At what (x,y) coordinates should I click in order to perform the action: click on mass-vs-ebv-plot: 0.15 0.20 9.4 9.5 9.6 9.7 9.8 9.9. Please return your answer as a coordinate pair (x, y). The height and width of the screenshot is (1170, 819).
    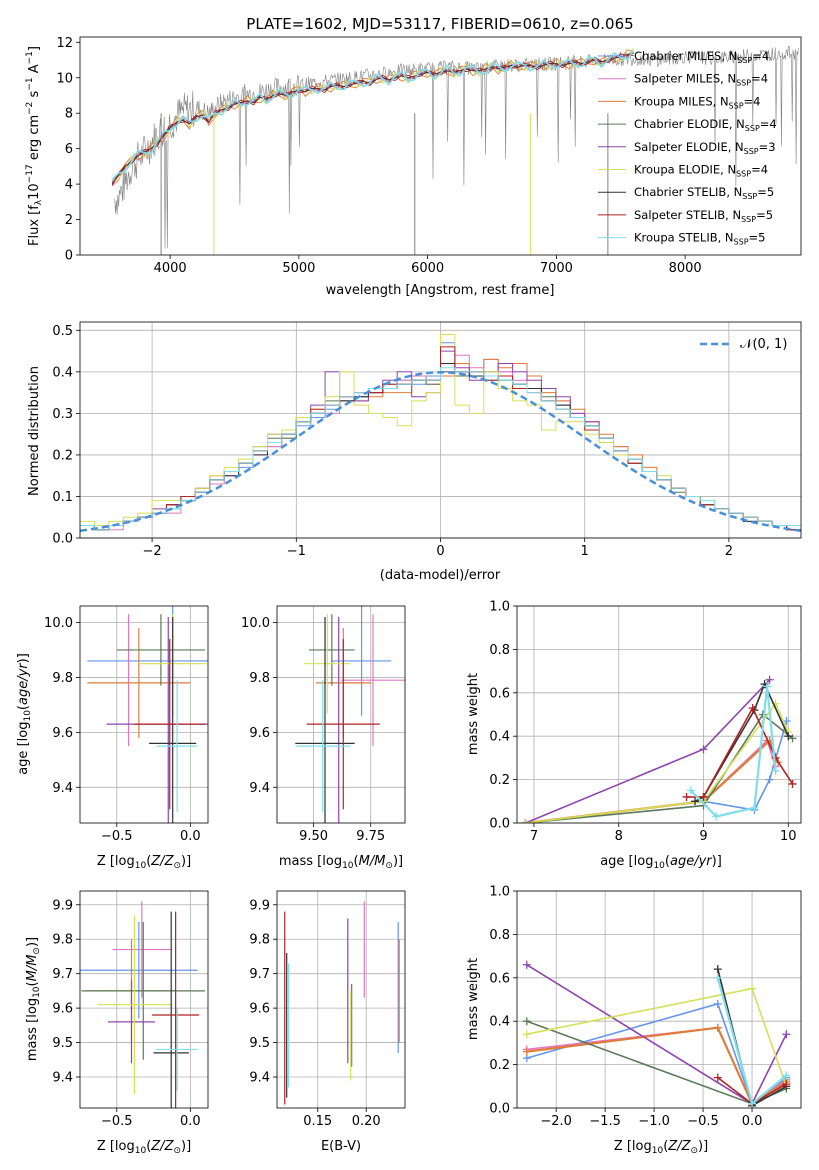
    Looking at the image, I should click on (327, 1009).